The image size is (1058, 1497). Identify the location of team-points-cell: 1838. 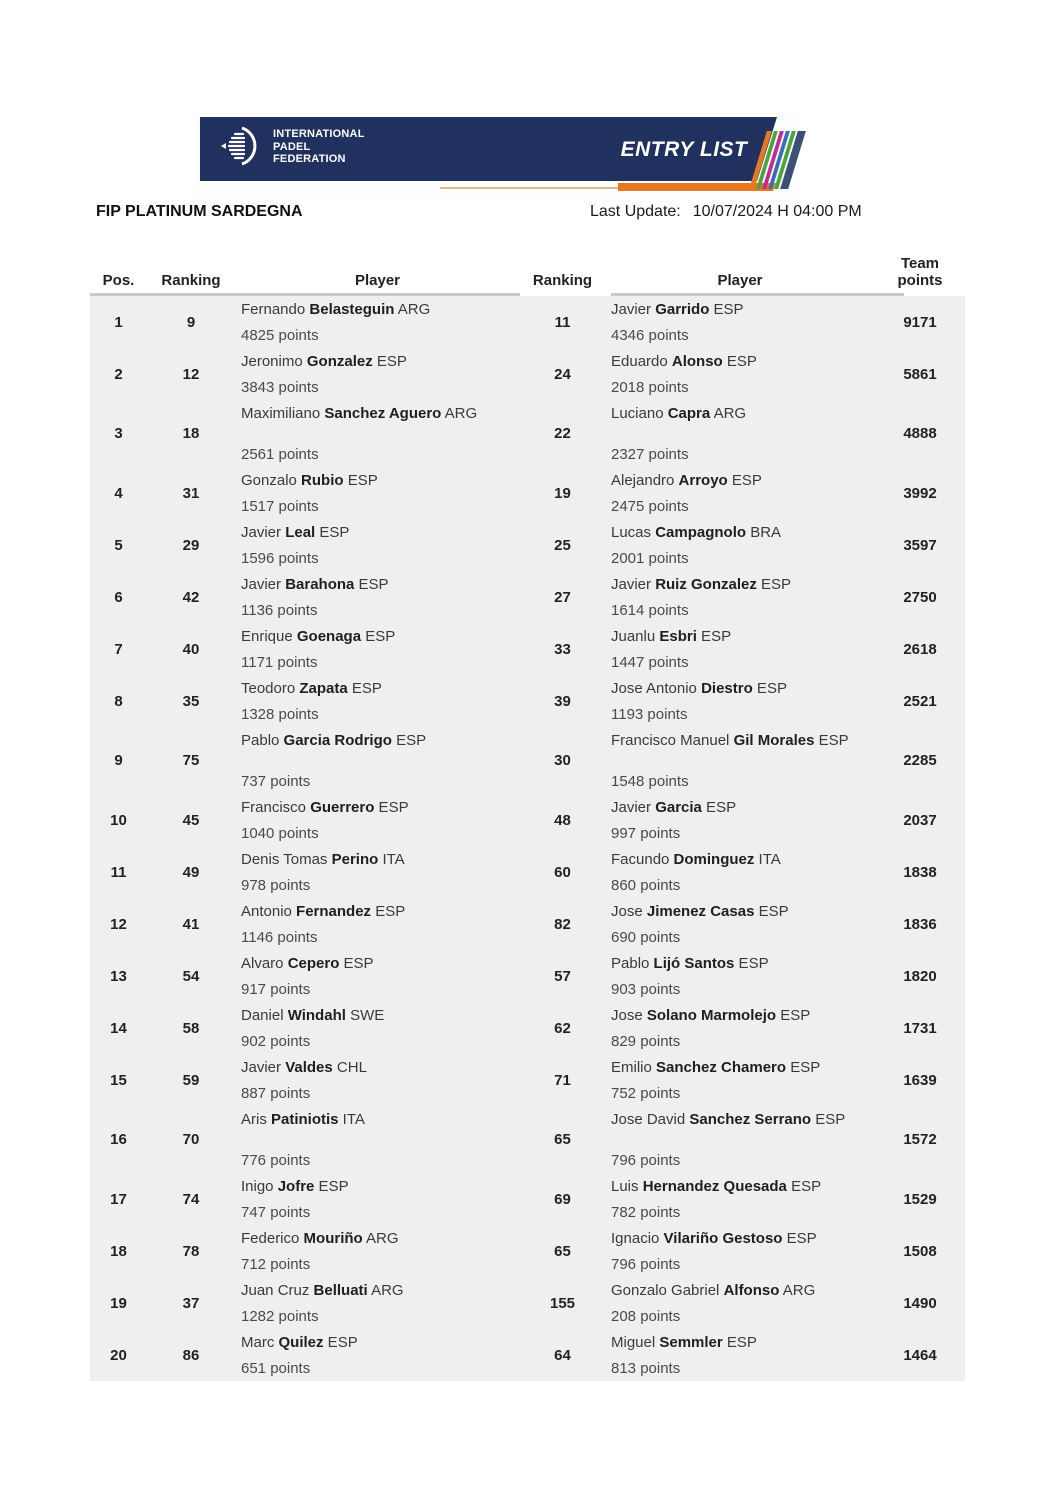
(920, 872).